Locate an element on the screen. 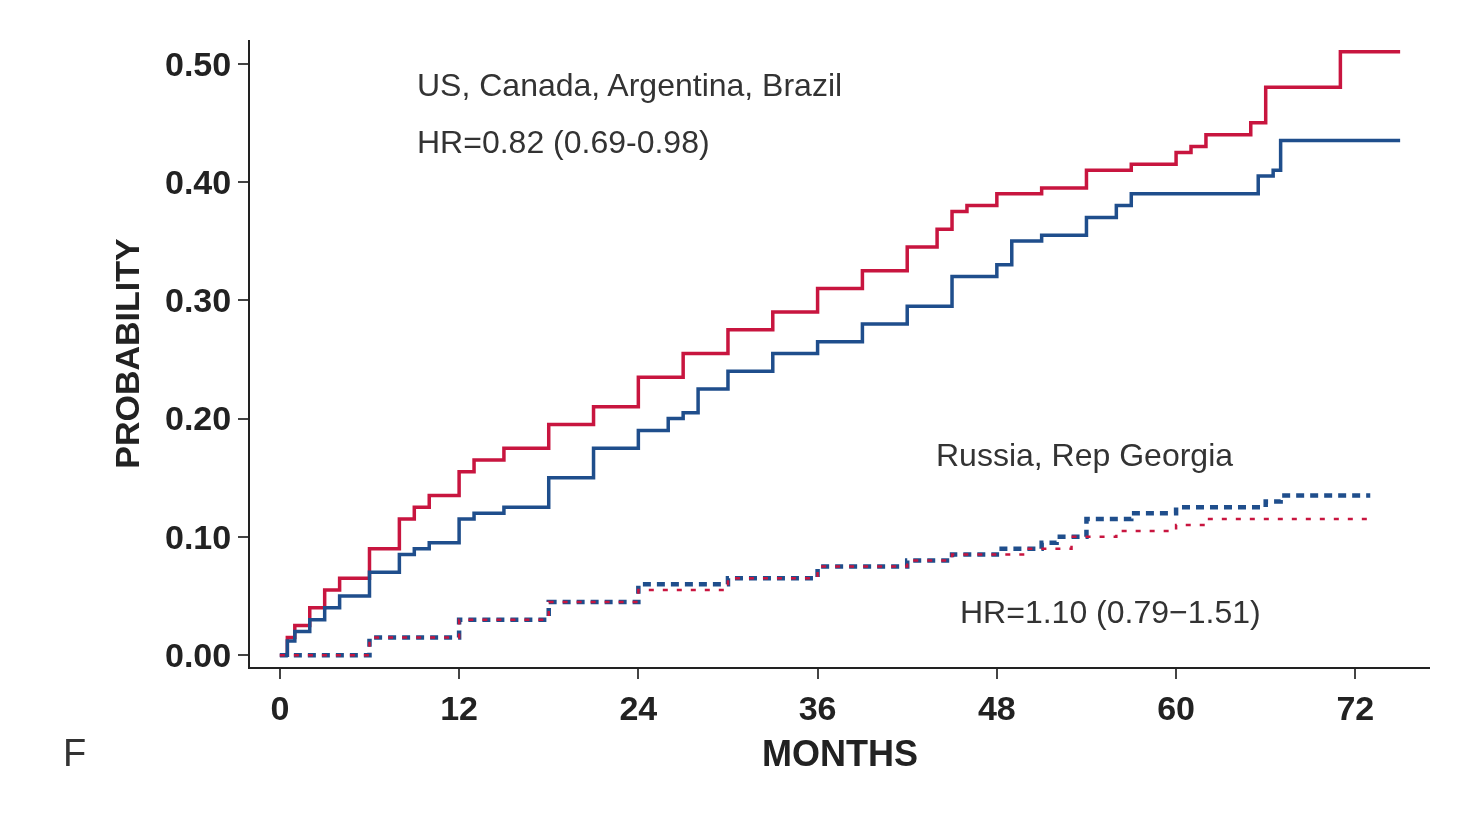 This screenshot has width=1460, height=817. y-tick-label: 0.20 is located at coordinates (198, 418).